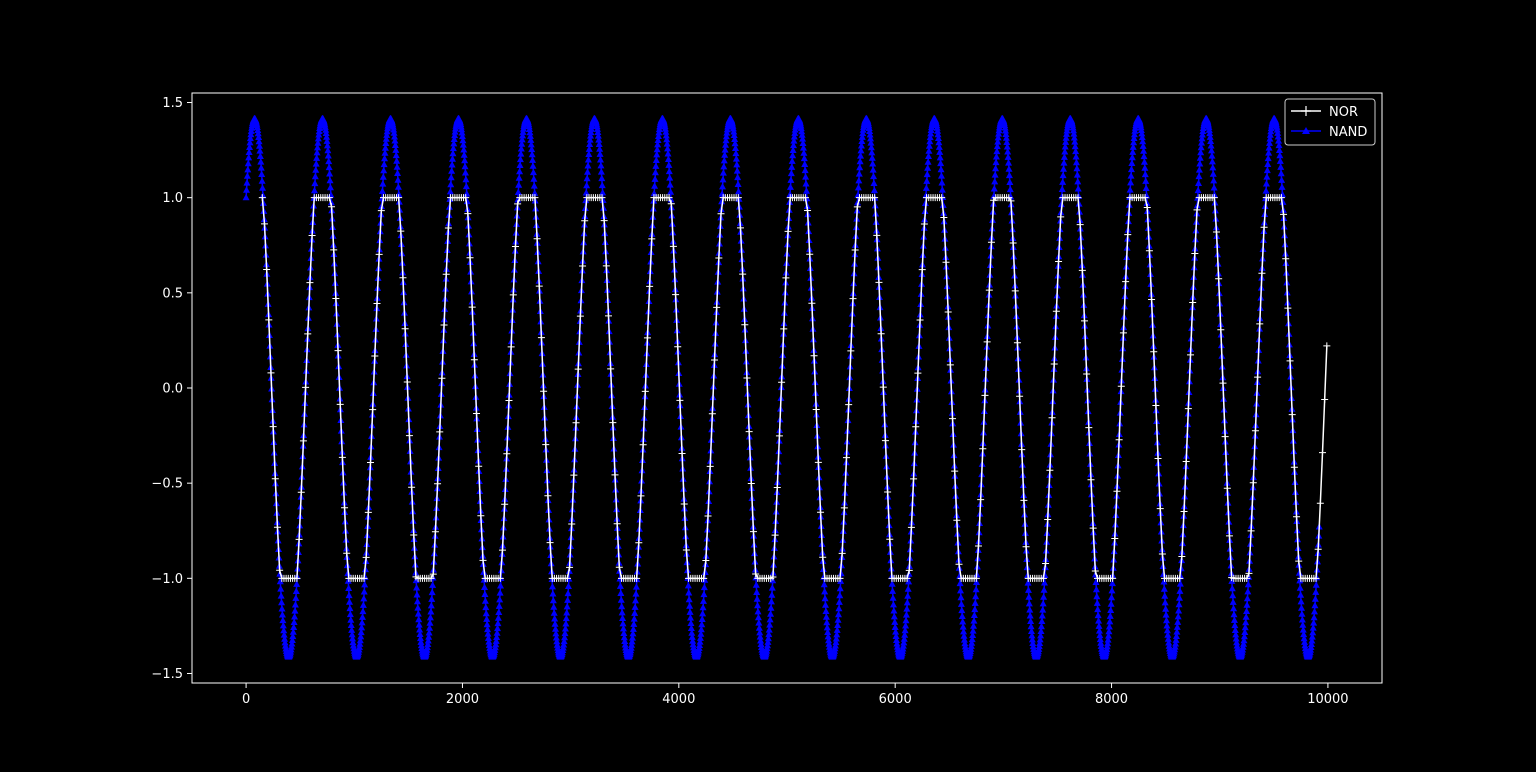 The width and height of the screenshot is (1536, 772). What do you see at coordinates (1330, 122) in the screenshot?
I see `legend: NOR NAND` at bounding box center [1330, 122].